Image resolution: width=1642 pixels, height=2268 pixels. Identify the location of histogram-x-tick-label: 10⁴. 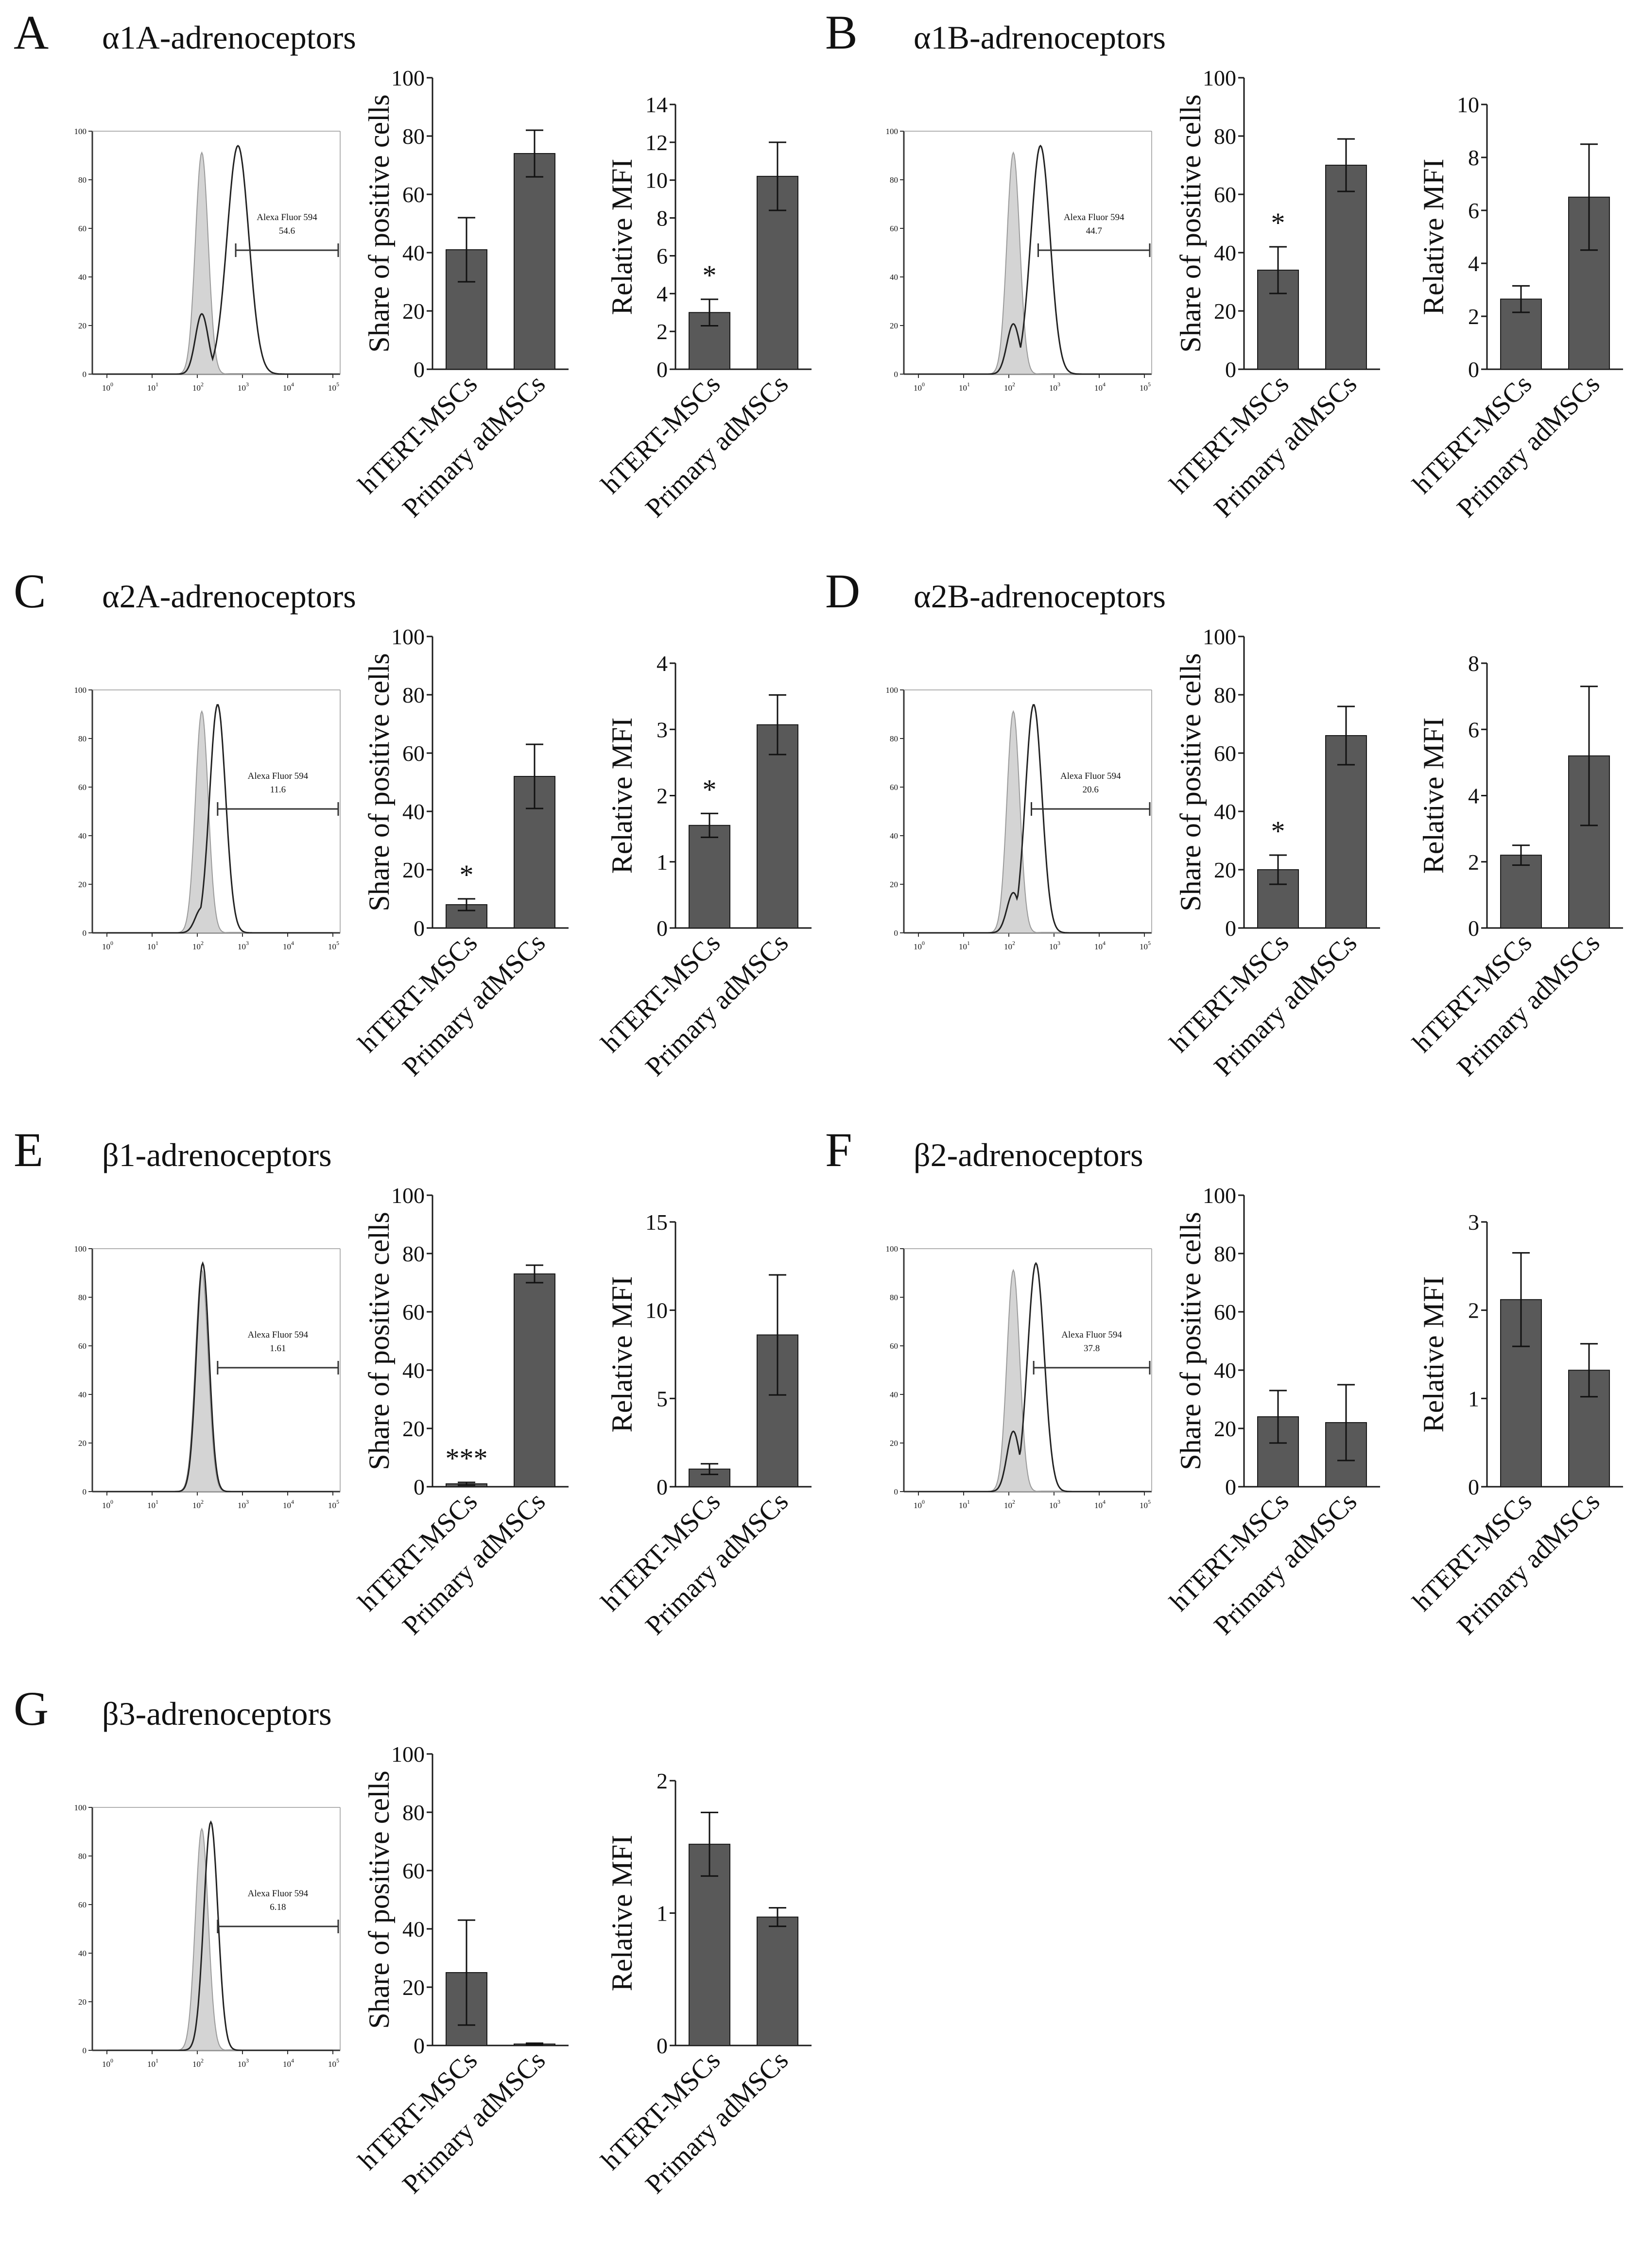
(288, 2063).